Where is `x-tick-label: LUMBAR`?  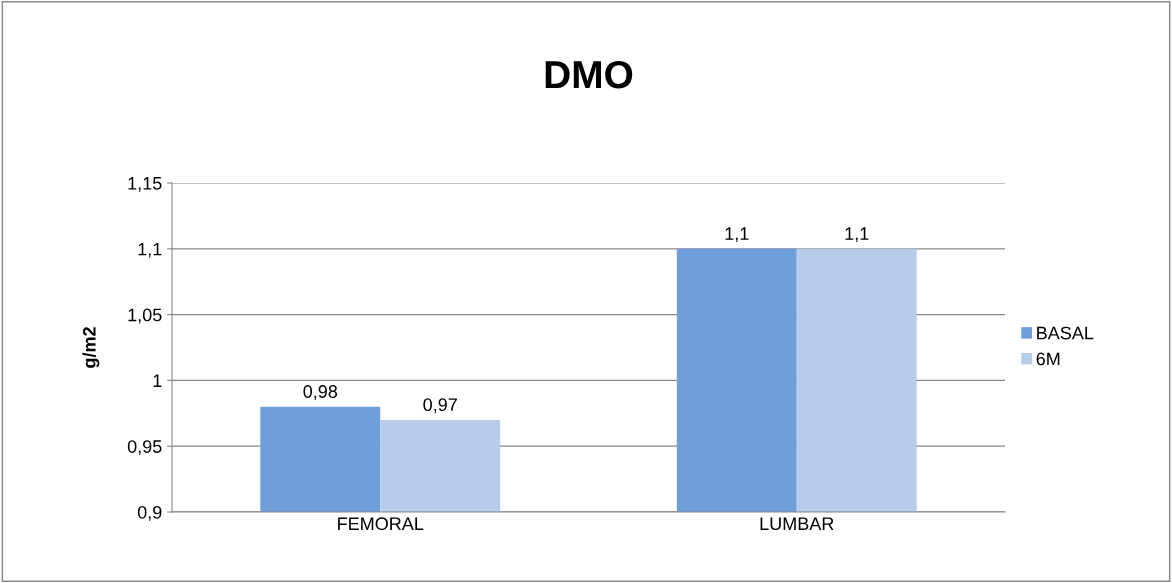 x-tick-label: LUMBAR is located at coordinates (797, 524).